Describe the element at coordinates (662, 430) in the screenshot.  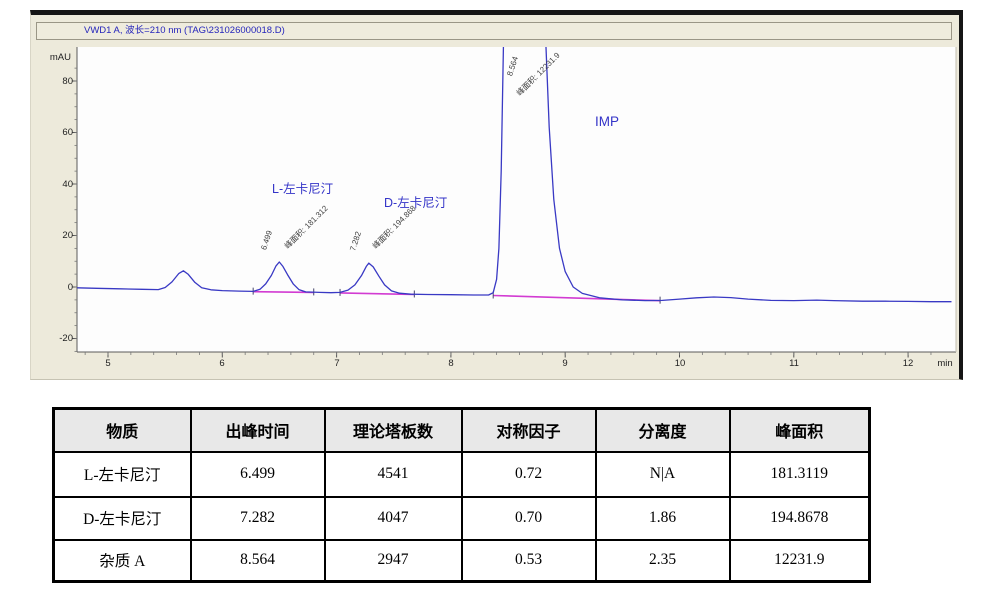
I see `header-resolution: 分离度` at that location.